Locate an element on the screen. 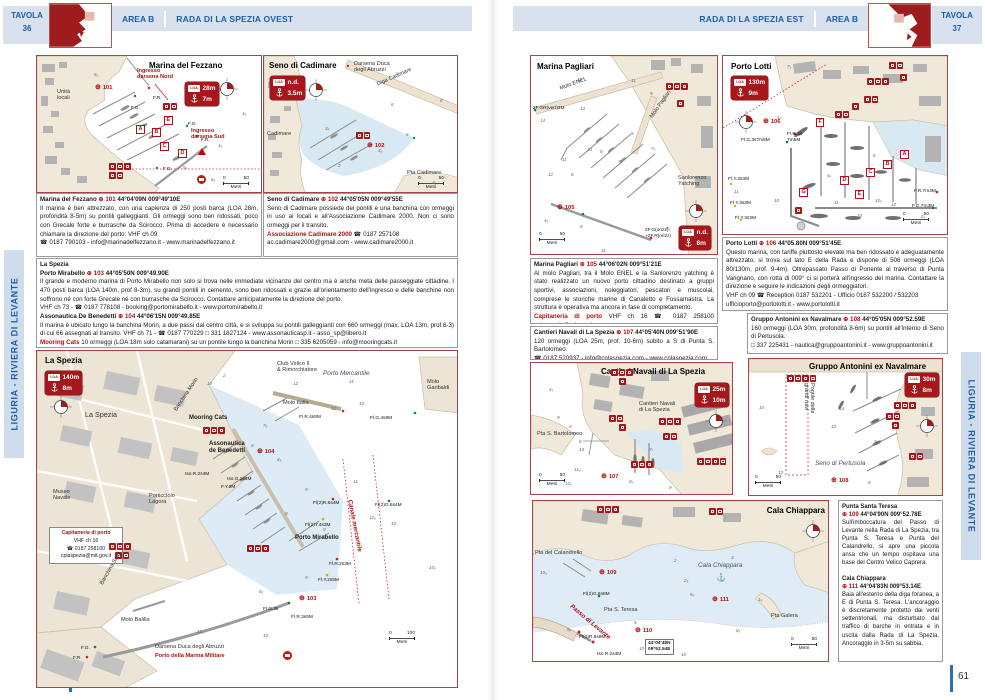 The image size is (985, 700). map-label: 5 is located at coordinates (635, 622).